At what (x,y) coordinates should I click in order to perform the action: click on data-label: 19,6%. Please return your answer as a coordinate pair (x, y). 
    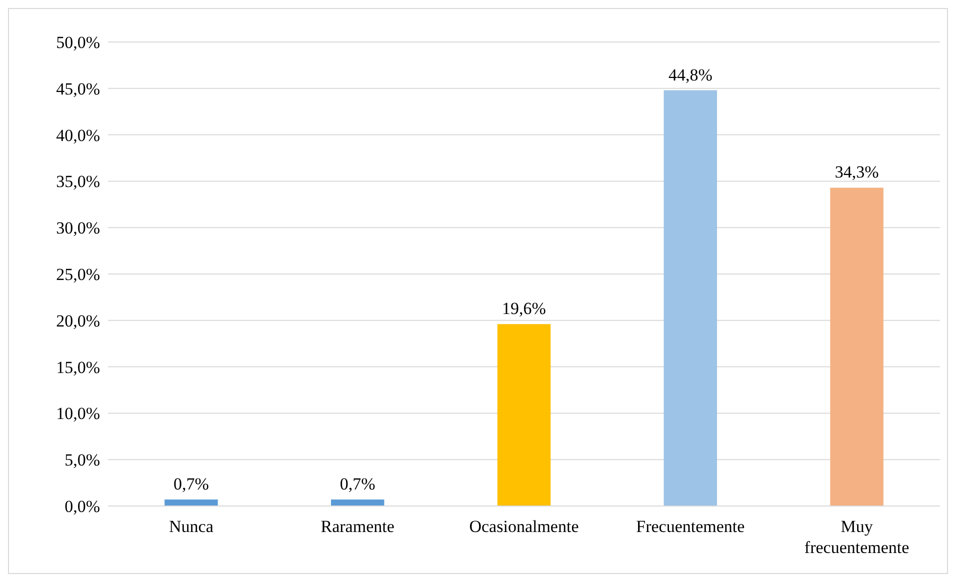
    Looking at the image, I should click on (524, 308).